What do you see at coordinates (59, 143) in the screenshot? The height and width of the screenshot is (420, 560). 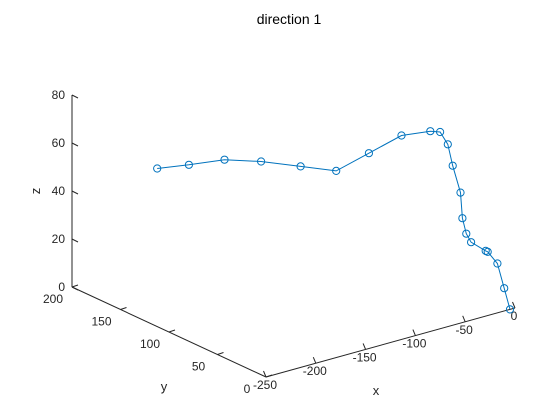 I see `z-tick-label: 60` at bounding box center [59, 143].